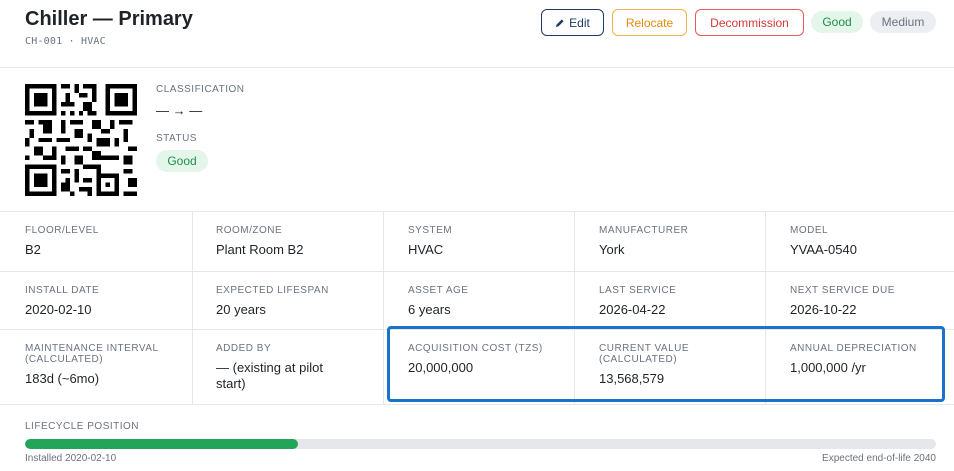  Describe the element at coordinates (842, 290) in the screenshot. I see `field-label: NEXT SERVICE DUE` at that location.